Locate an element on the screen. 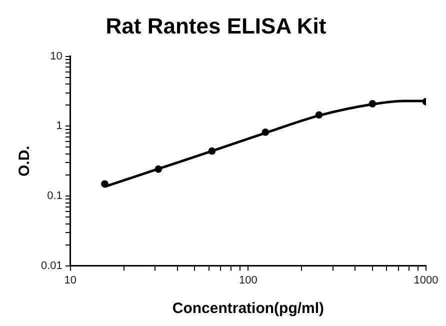  x-tick-label: 100 is located at coordinates (248, 280).